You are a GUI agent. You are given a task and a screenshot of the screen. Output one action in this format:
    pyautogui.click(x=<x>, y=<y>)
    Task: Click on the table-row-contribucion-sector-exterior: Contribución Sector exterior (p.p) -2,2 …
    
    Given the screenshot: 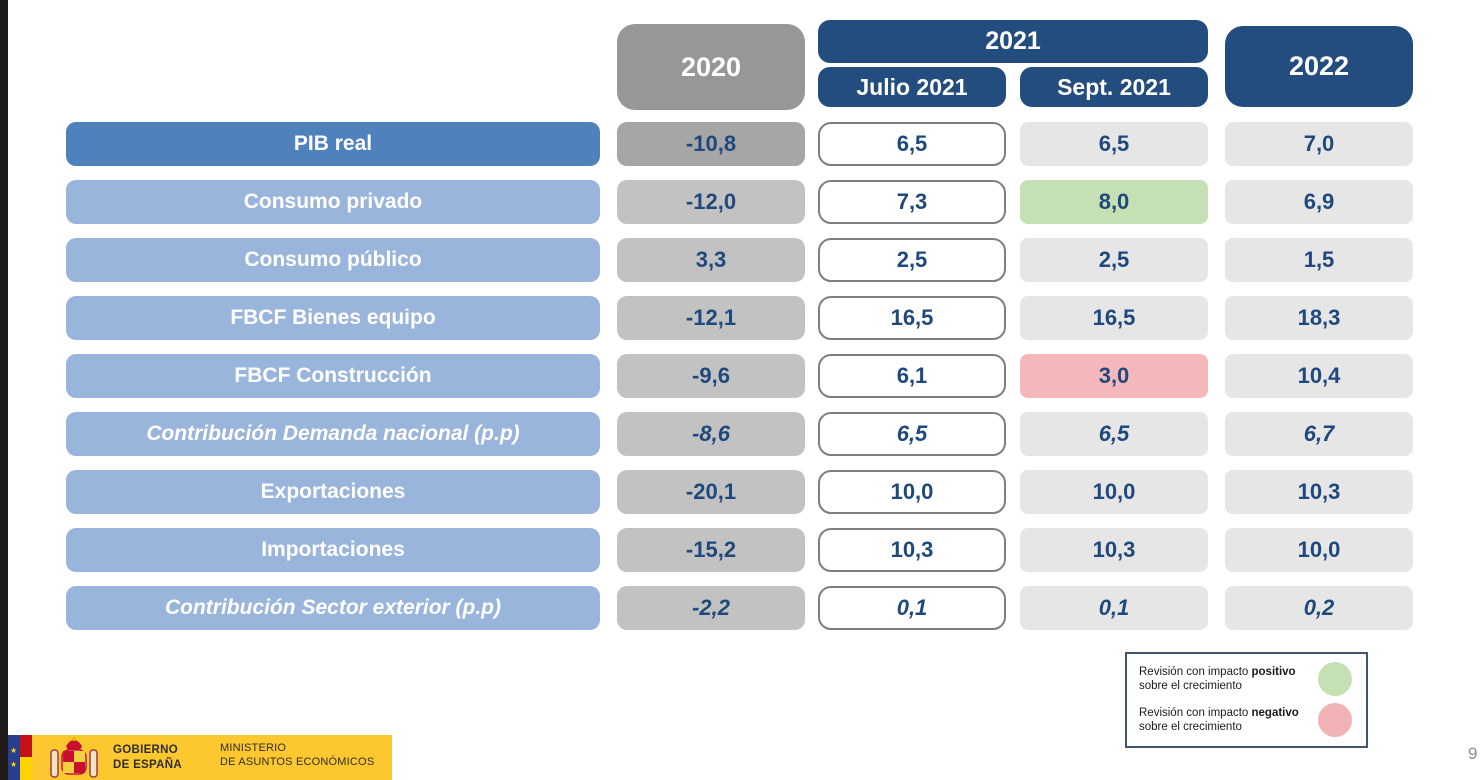 What is the action you would take?
    pyautogui.click(x=741, y=608)
    